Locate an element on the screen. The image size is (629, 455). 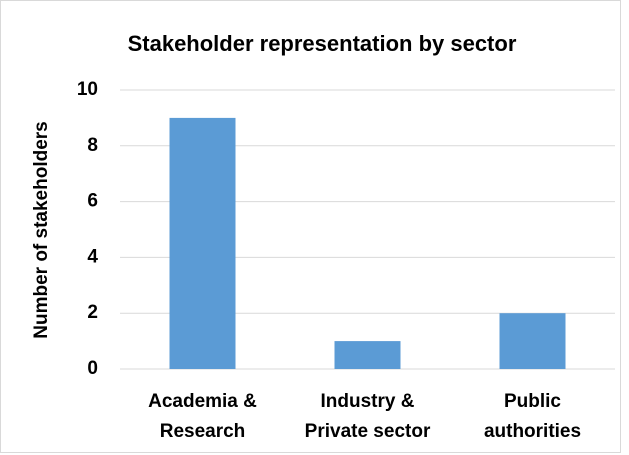
y-tick-label: 6 is located at coordinates (92, 201).